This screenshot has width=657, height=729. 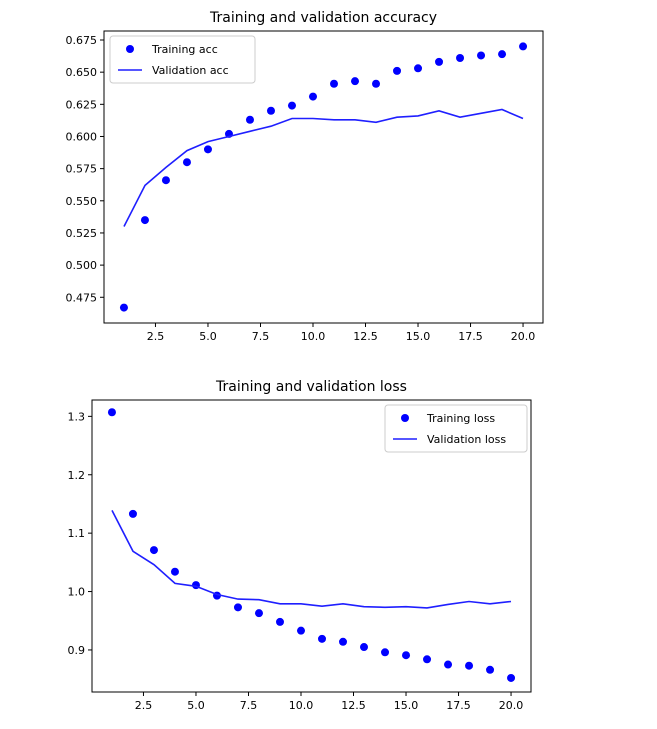 I want to click on series-line-validation-acc, so click(x=323, y=167).